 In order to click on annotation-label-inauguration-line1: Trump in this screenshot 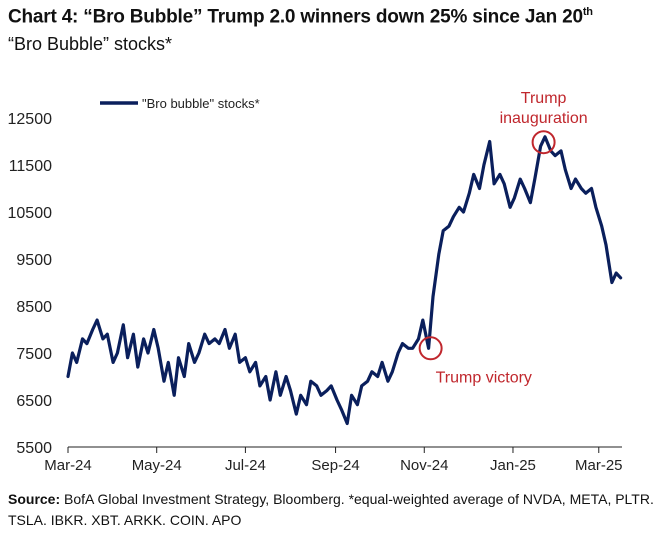, I will do `click(544, 98)`.